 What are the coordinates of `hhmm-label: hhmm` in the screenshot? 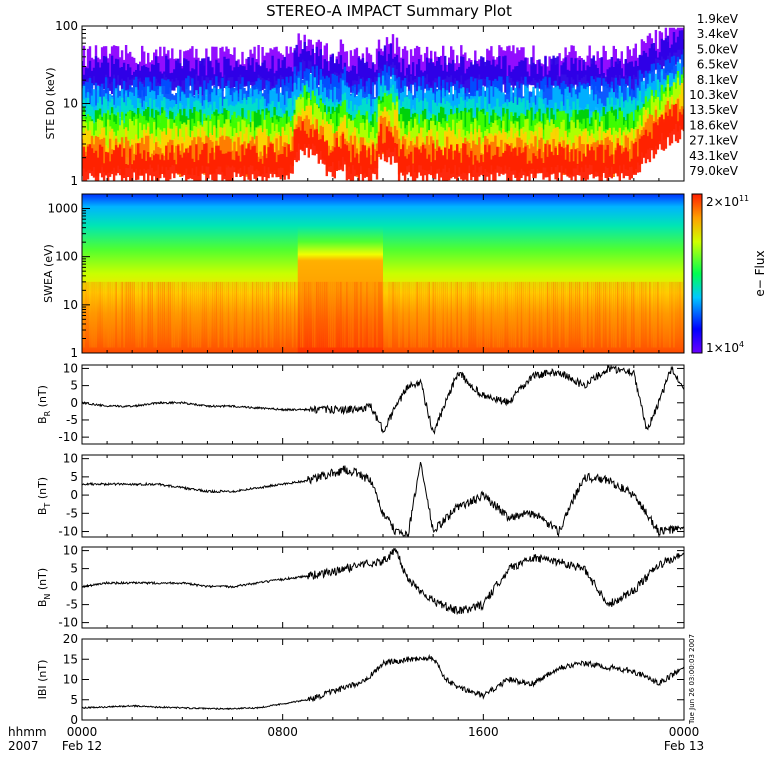 It's located at (27, 732).